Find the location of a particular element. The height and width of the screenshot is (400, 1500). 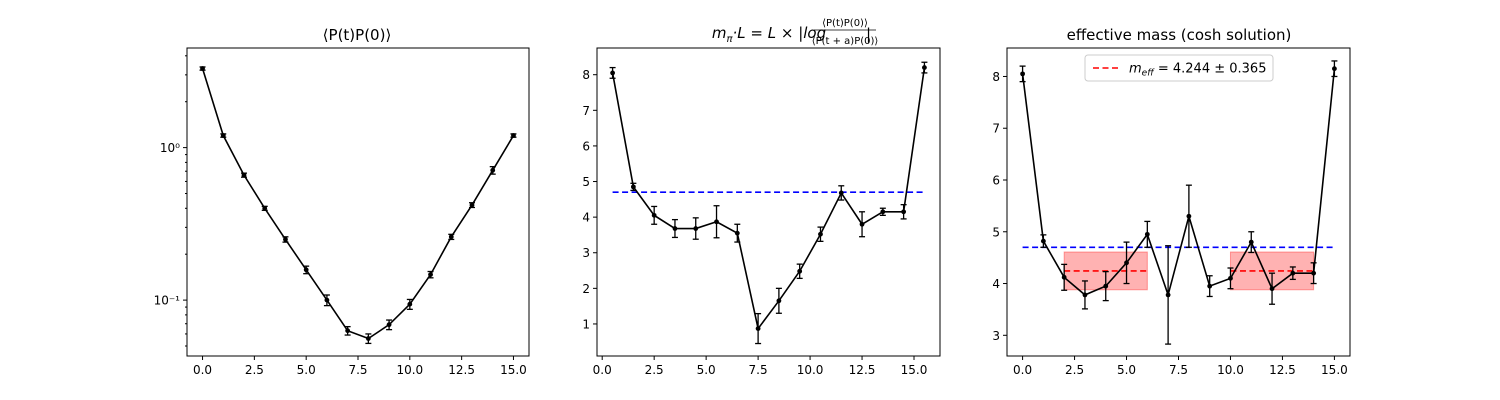

legend-label-m: m is located at coordinates (1135, 69).